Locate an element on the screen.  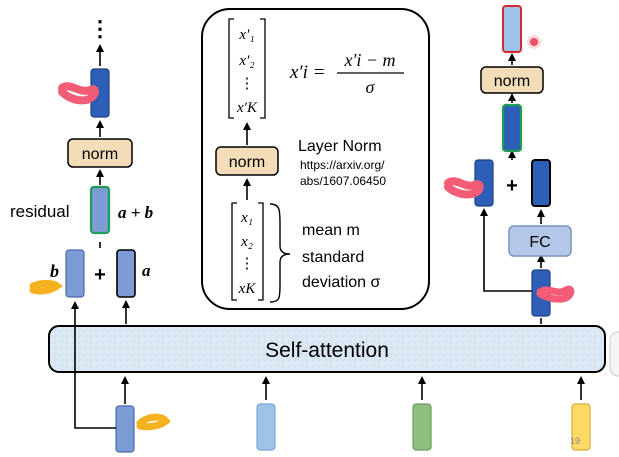
std-label-line-1: standard is located at coordinates (333, 257).